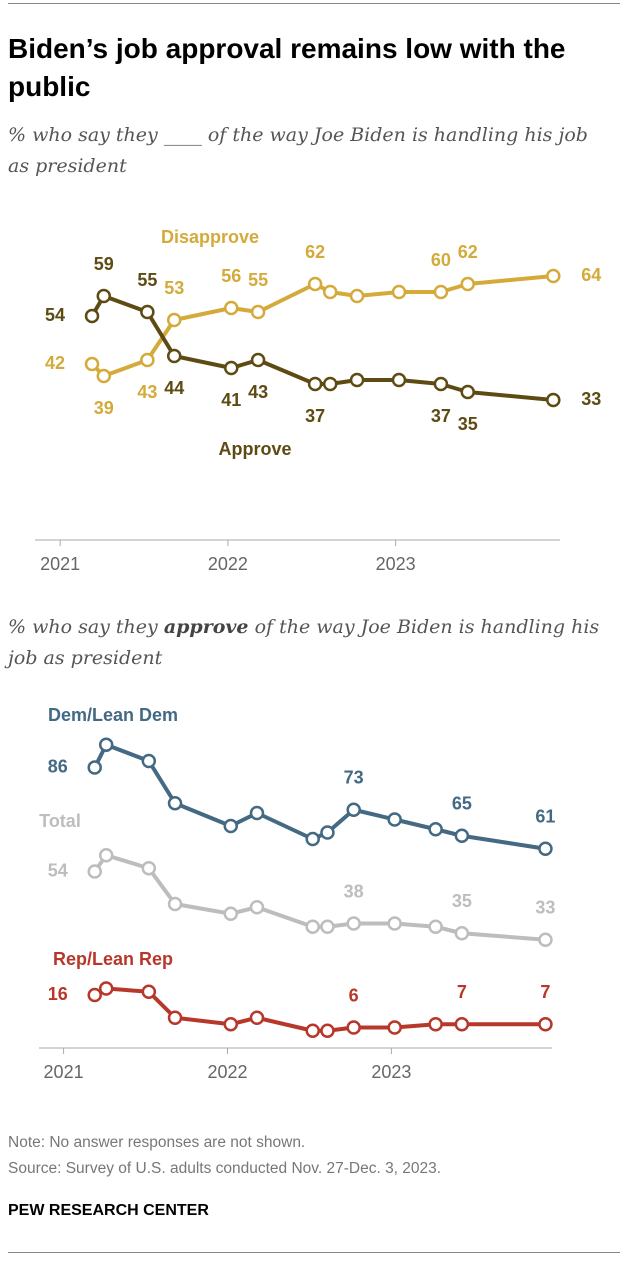  Describe the element at coordinates (354, 778) in the screenshot. I see `data-label: 73` at that location.